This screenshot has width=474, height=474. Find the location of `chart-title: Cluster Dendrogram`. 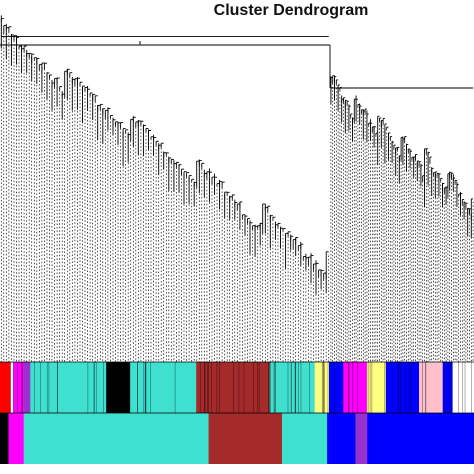

chart-title: Cluster Dendrogram is located at coordinates (291, 10).